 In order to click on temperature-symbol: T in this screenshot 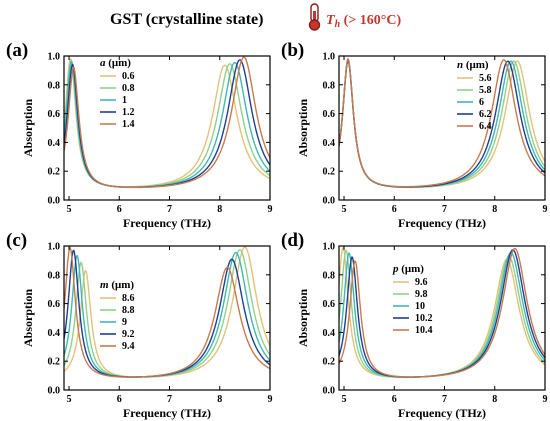, I will do `click(331, 20)`.